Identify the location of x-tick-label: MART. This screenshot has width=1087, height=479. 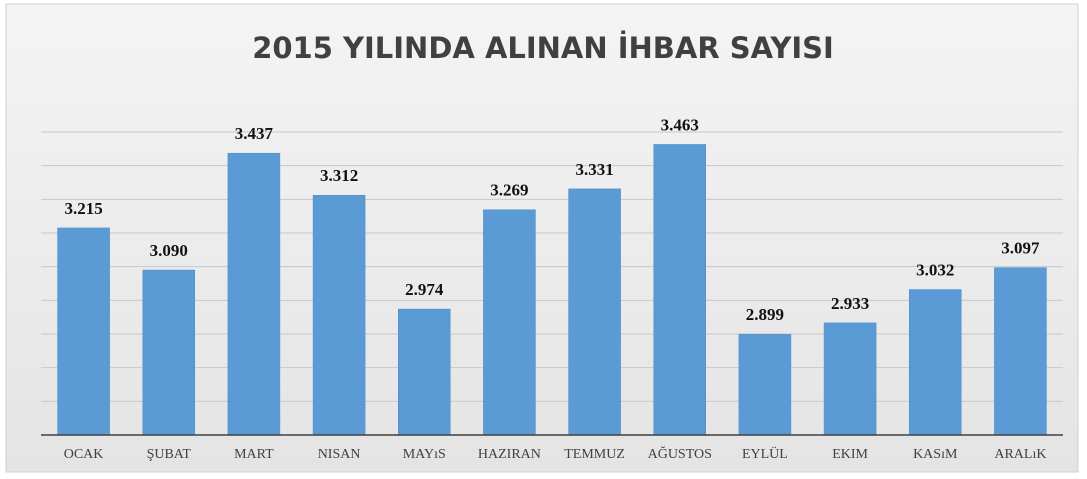
(254, 454).